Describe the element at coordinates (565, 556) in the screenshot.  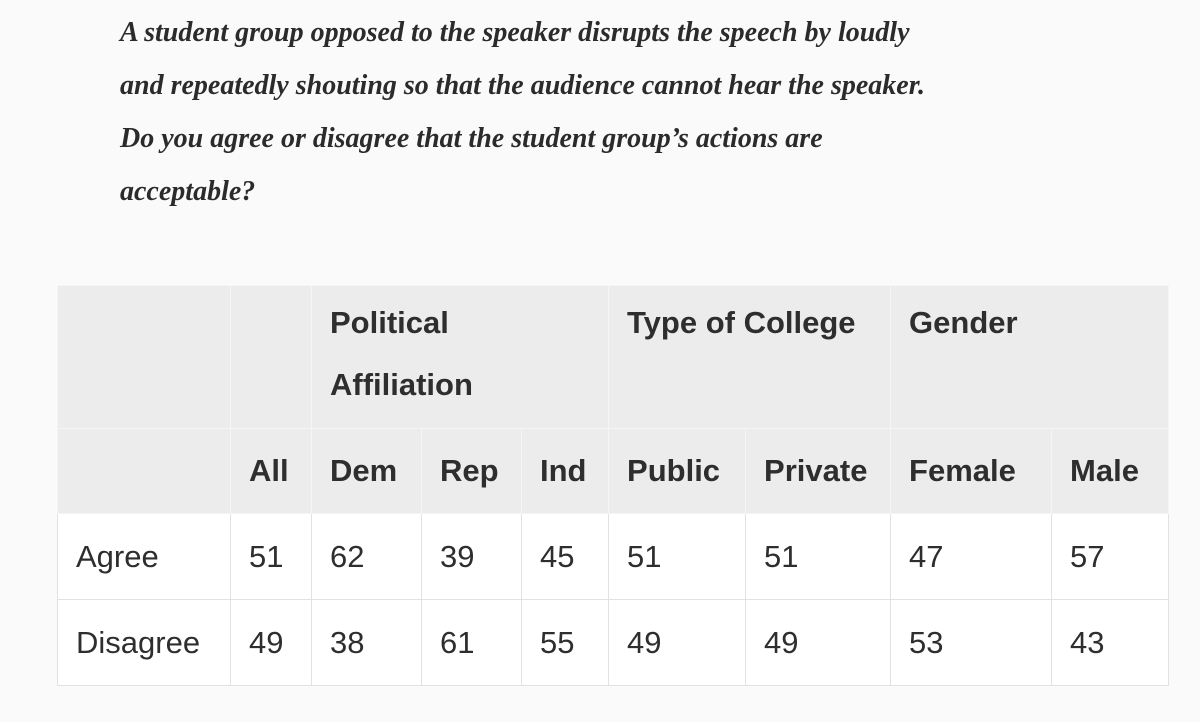
I see `cell-agree-ind: 45` at that location.